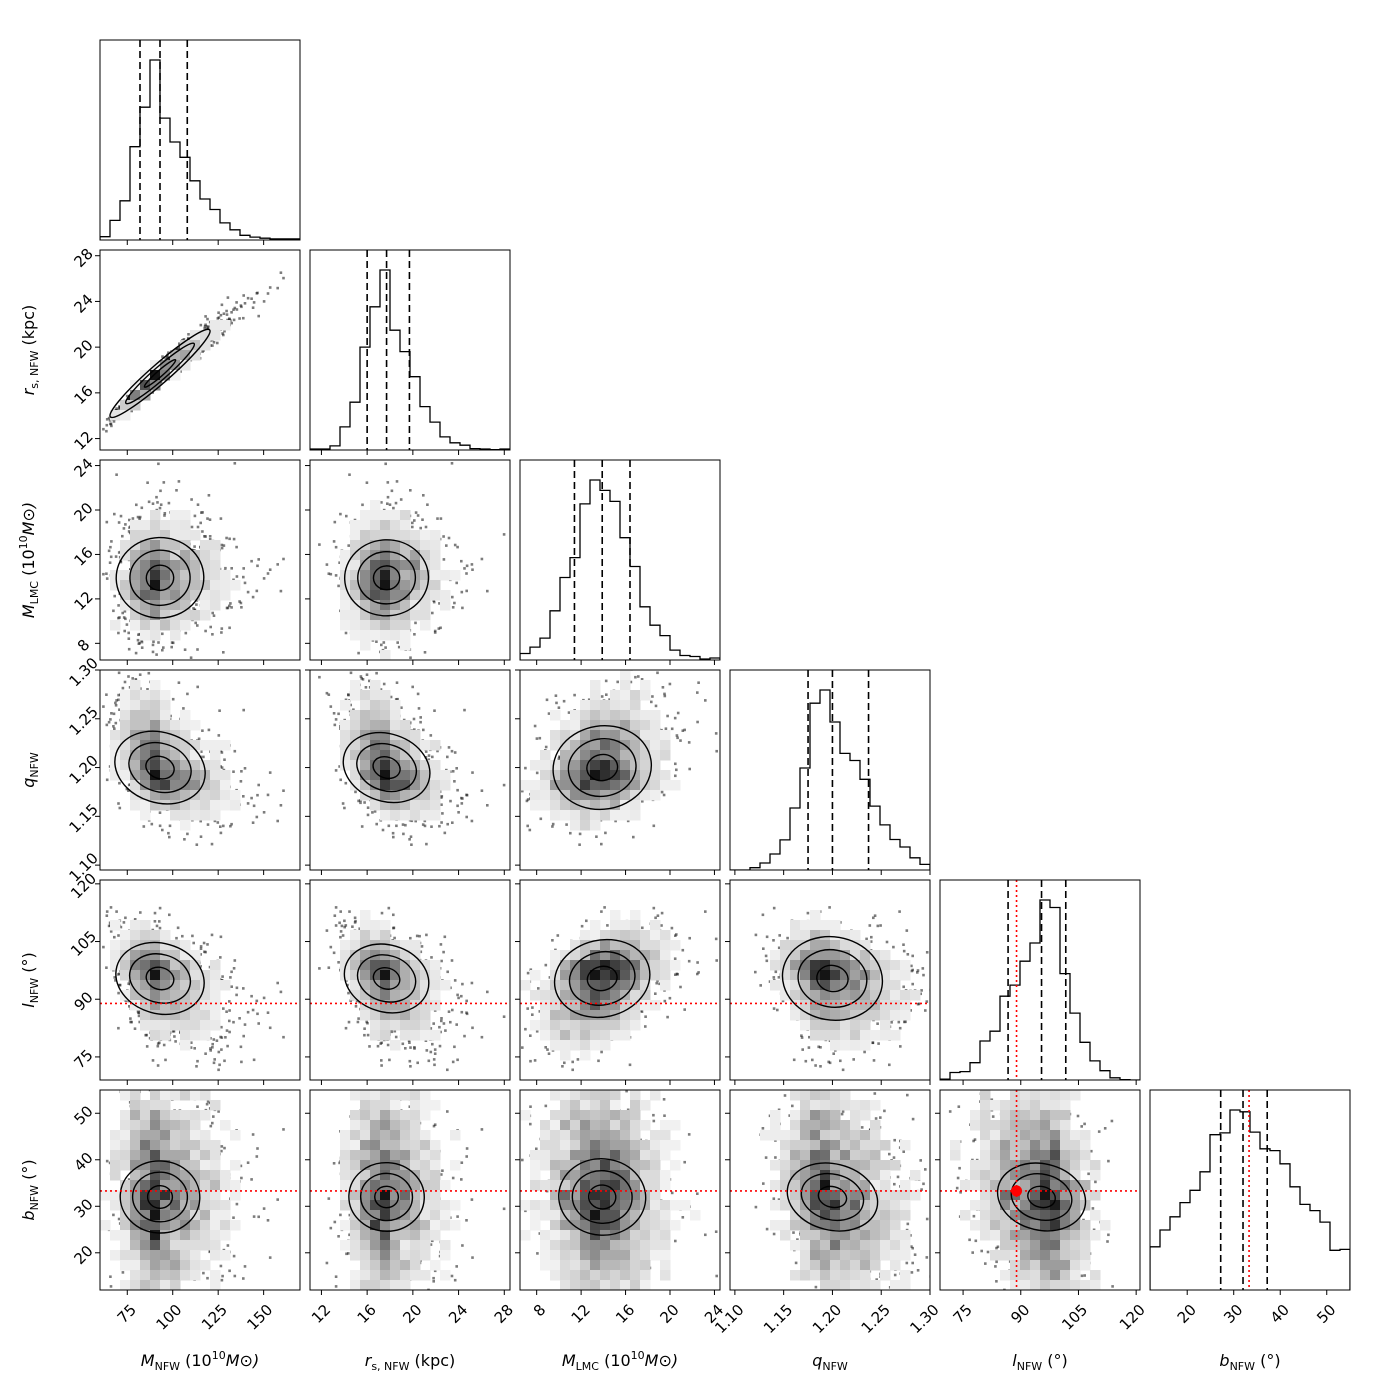  Describe the element at coordinates (410, 352) in the screenshot. I see `panel-rs_NFW-rs_NFW` at that location.